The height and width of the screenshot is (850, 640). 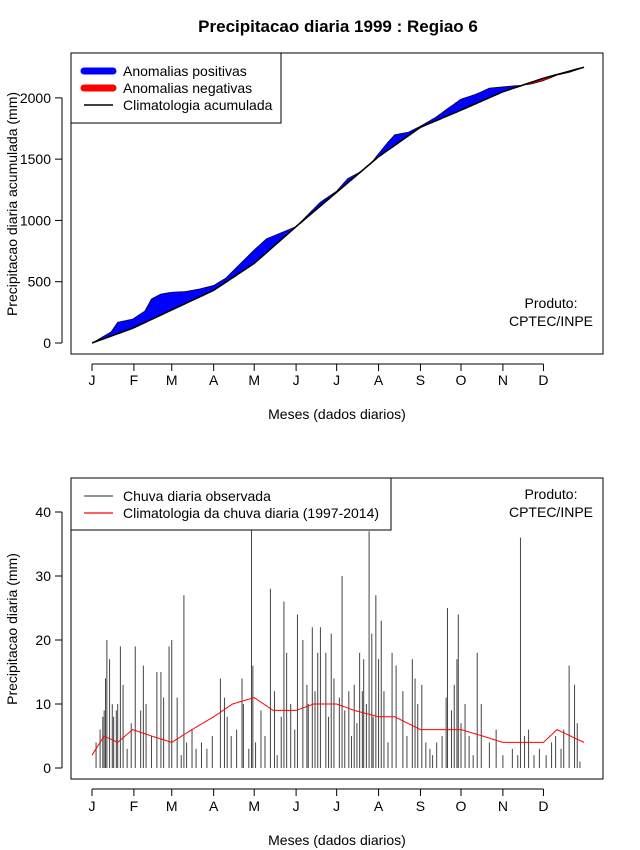 What do you see at coordinates (12, 629) in the screenshot?
I see `daily-y-axis-label: Precipitacao diaria (mm)` at bounding box center [12, 629].